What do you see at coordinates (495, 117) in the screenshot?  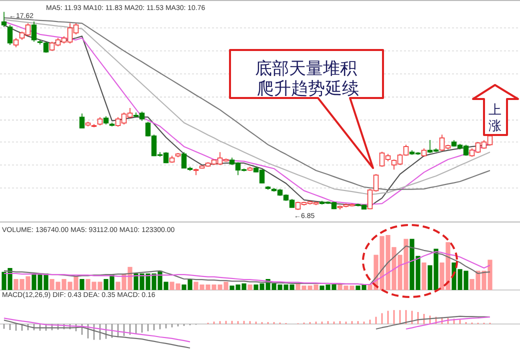 I see `annotation: 上涨` at bounding box center [495, 117].